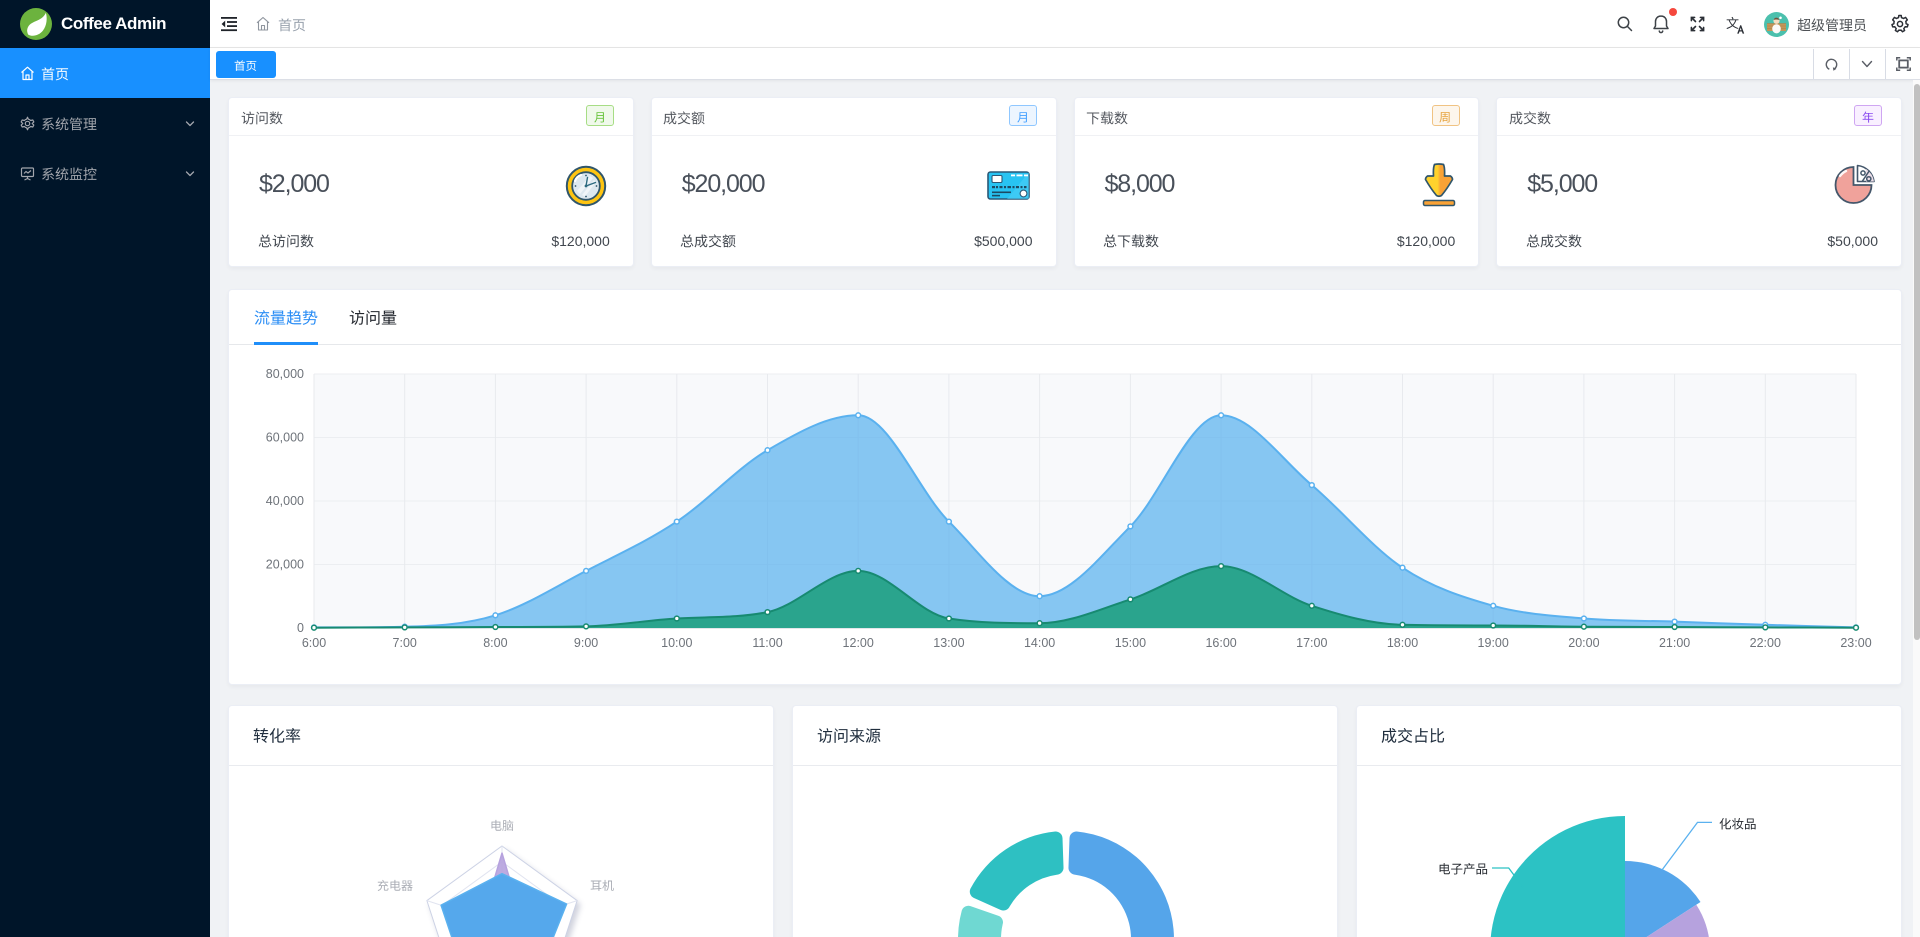 The height and width of the screenshot is (937, 1920). I want to click on svg-text: 16:00, so click(1220, 643).